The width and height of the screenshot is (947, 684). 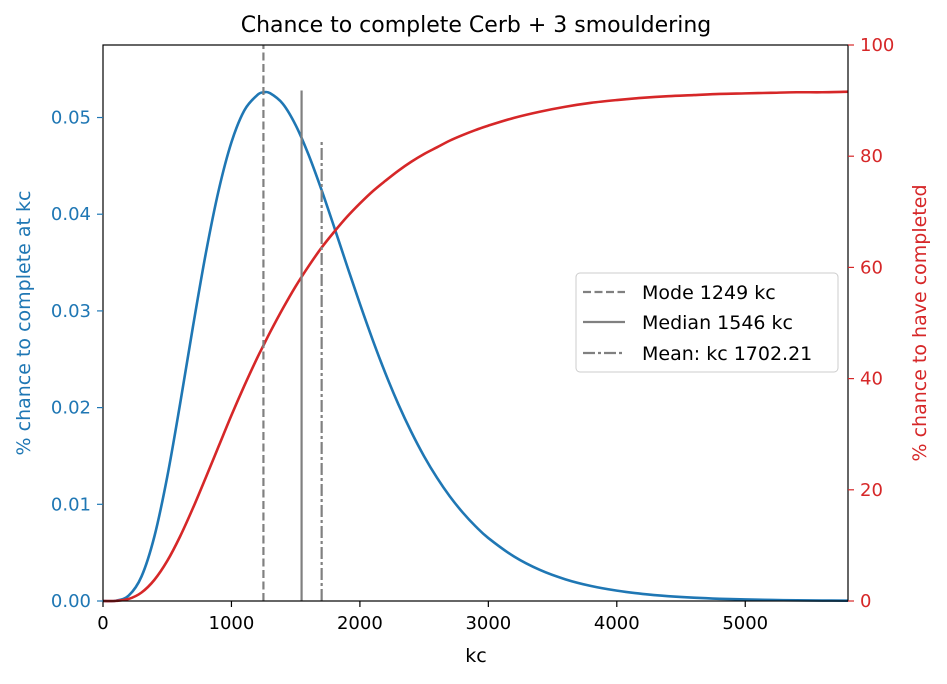 What do you see at coordinates (475, 656) in the screenshot?
I see `x-axis-label: kc` at bounding box center [475, 656].